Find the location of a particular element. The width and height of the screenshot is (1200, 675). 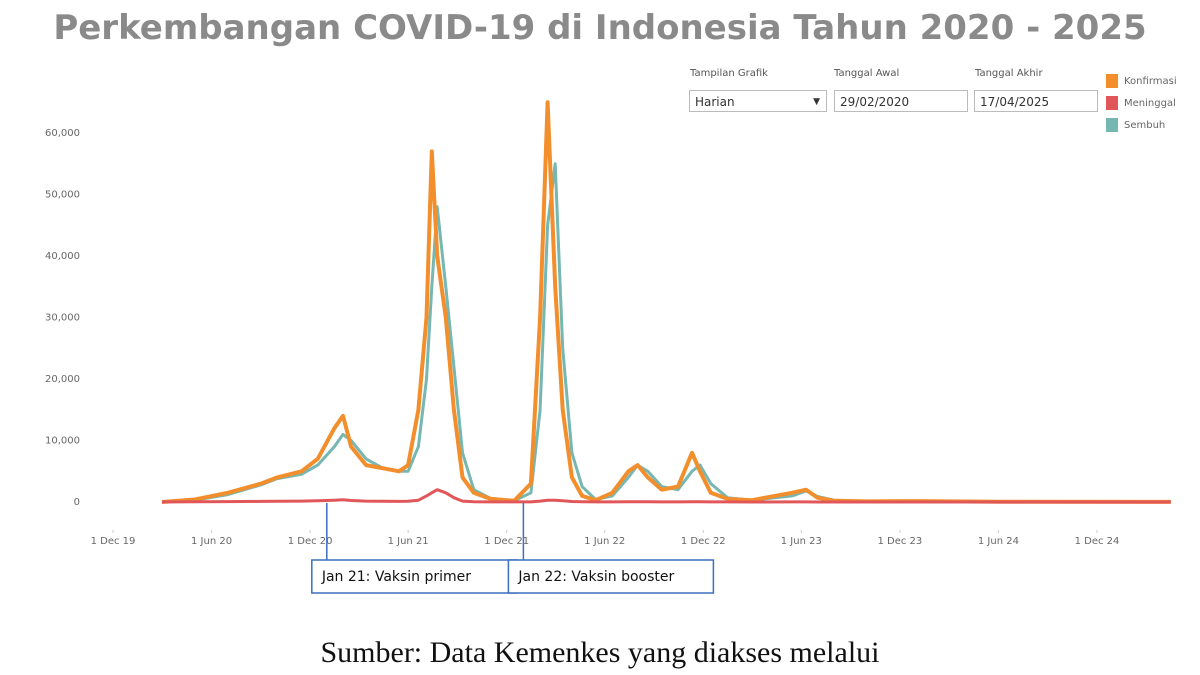

x-tick-label: 1 Dec 19 is located at coordinates (113, 541).